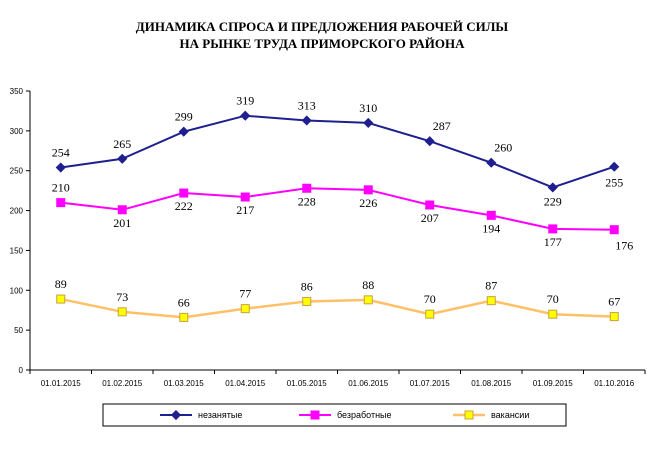 This screenshot has width=669, height=452. I want to click on data-label: 310, so click(368, 108).